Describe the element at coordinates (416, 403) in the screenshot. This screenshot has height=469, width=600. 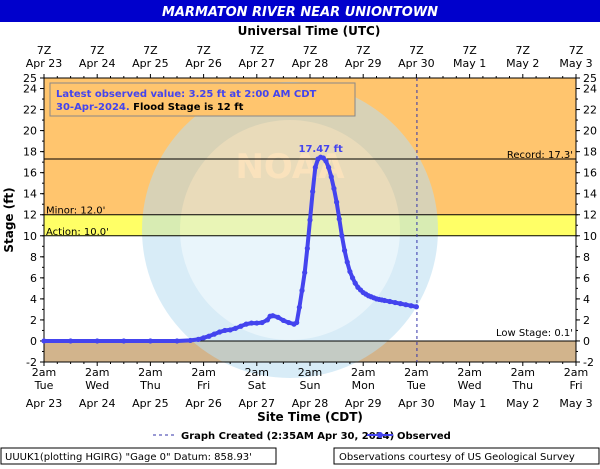
I see `bottom-tick-date: Apr 30` at that location.